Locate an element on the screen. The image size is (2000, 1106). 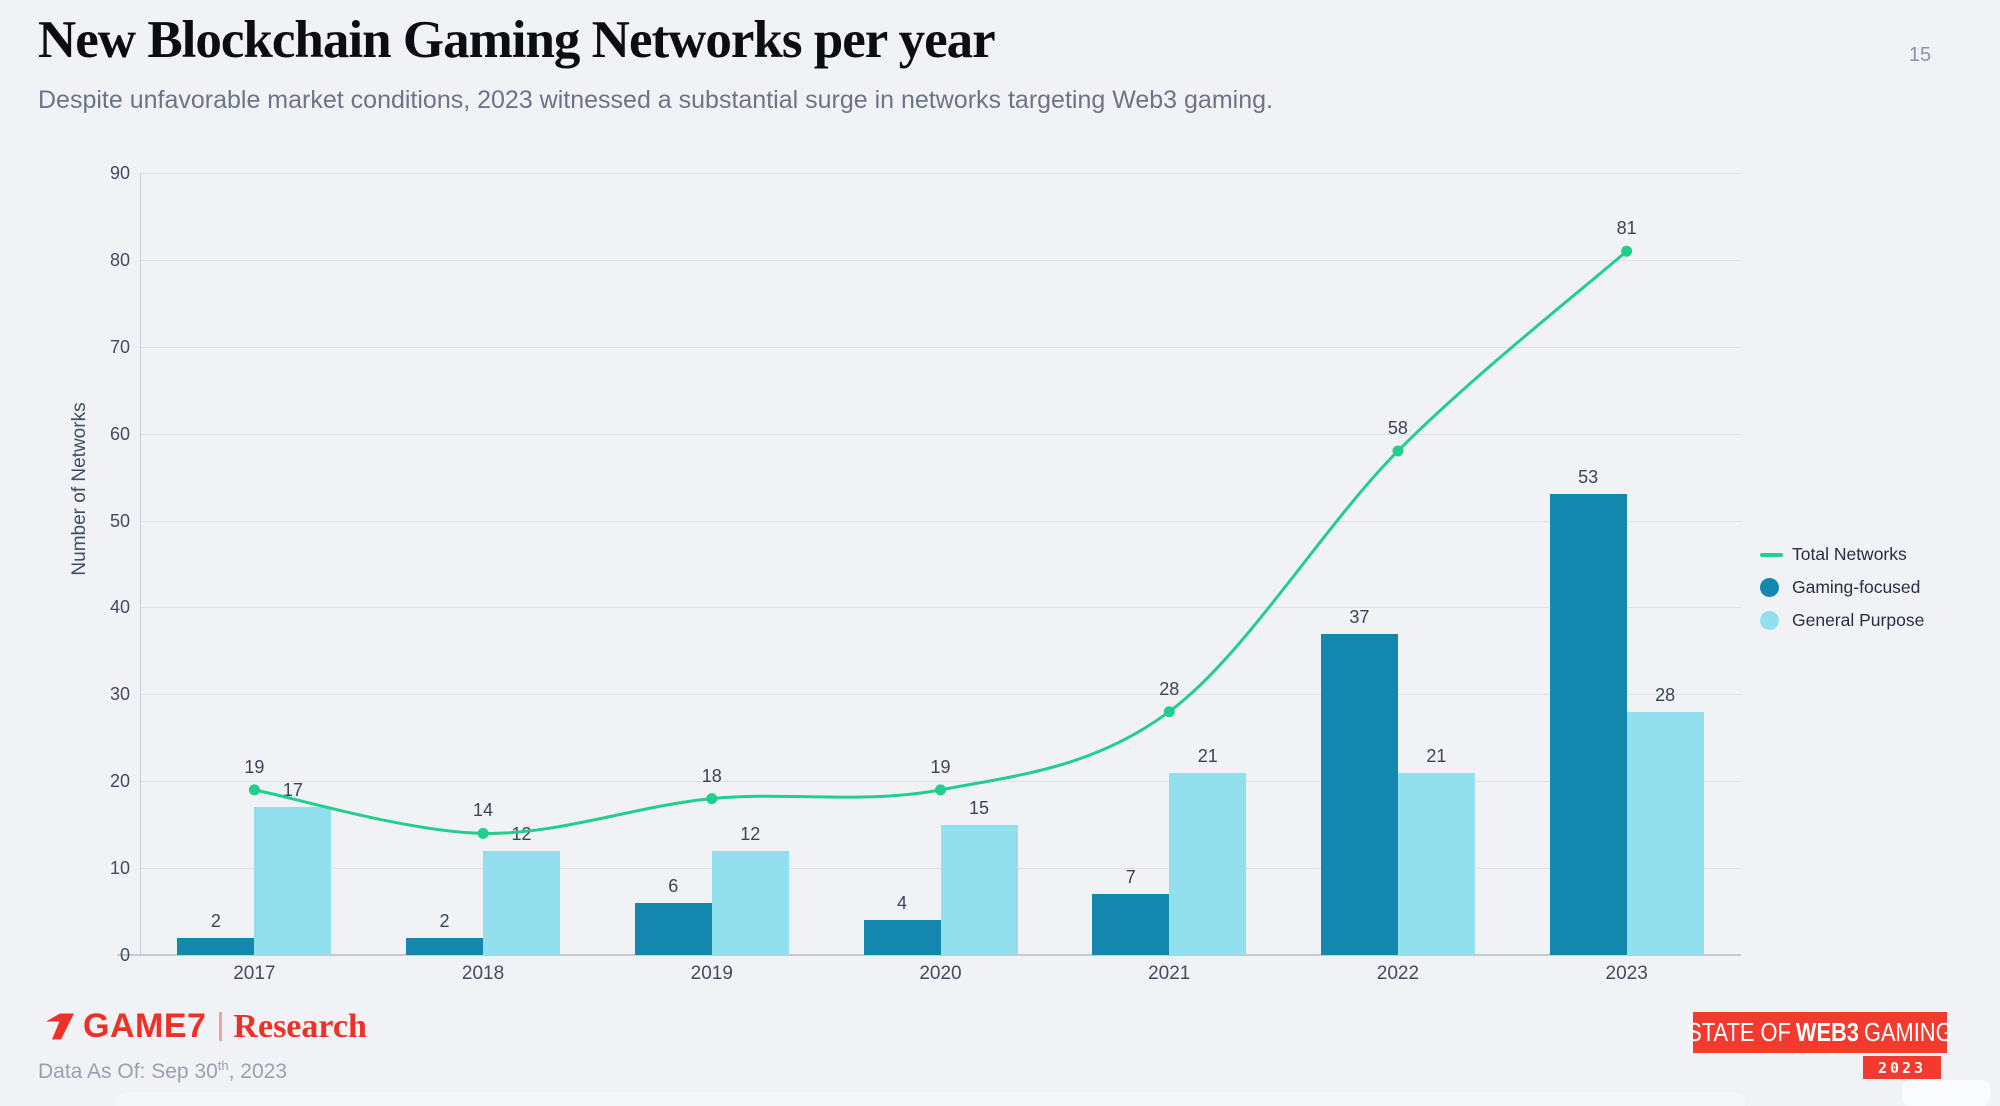
line-point-2022 is located at coordinates (1398, 451).